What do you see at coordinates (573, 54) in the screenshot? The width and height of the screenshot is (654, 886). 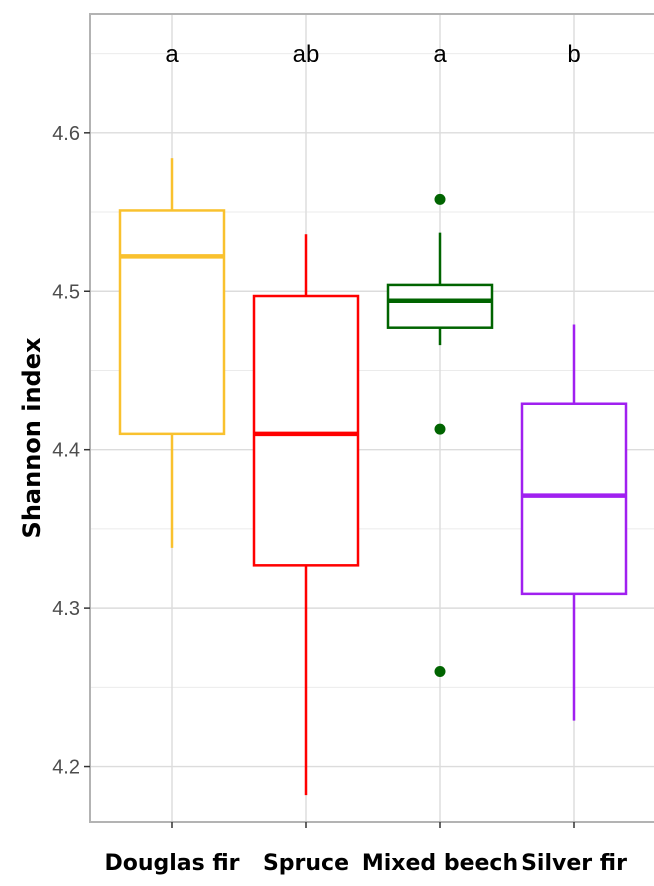 I see `significance-letter: b` at bounding box center [573, 54].